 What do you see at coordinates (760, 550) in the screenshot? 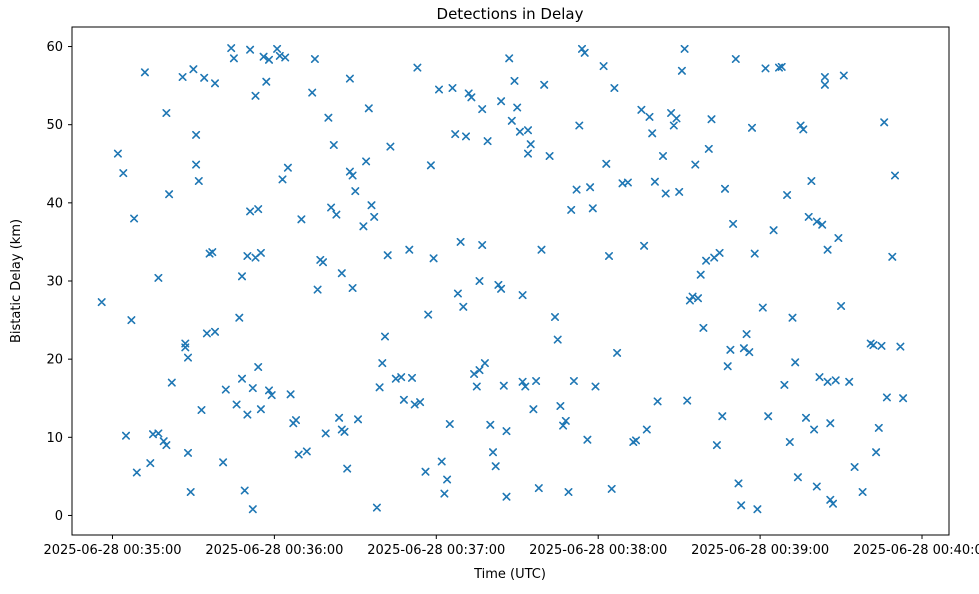
I see `x-tick-label: 2025-06-28 00:39:00` at bounding box center [760, 550].